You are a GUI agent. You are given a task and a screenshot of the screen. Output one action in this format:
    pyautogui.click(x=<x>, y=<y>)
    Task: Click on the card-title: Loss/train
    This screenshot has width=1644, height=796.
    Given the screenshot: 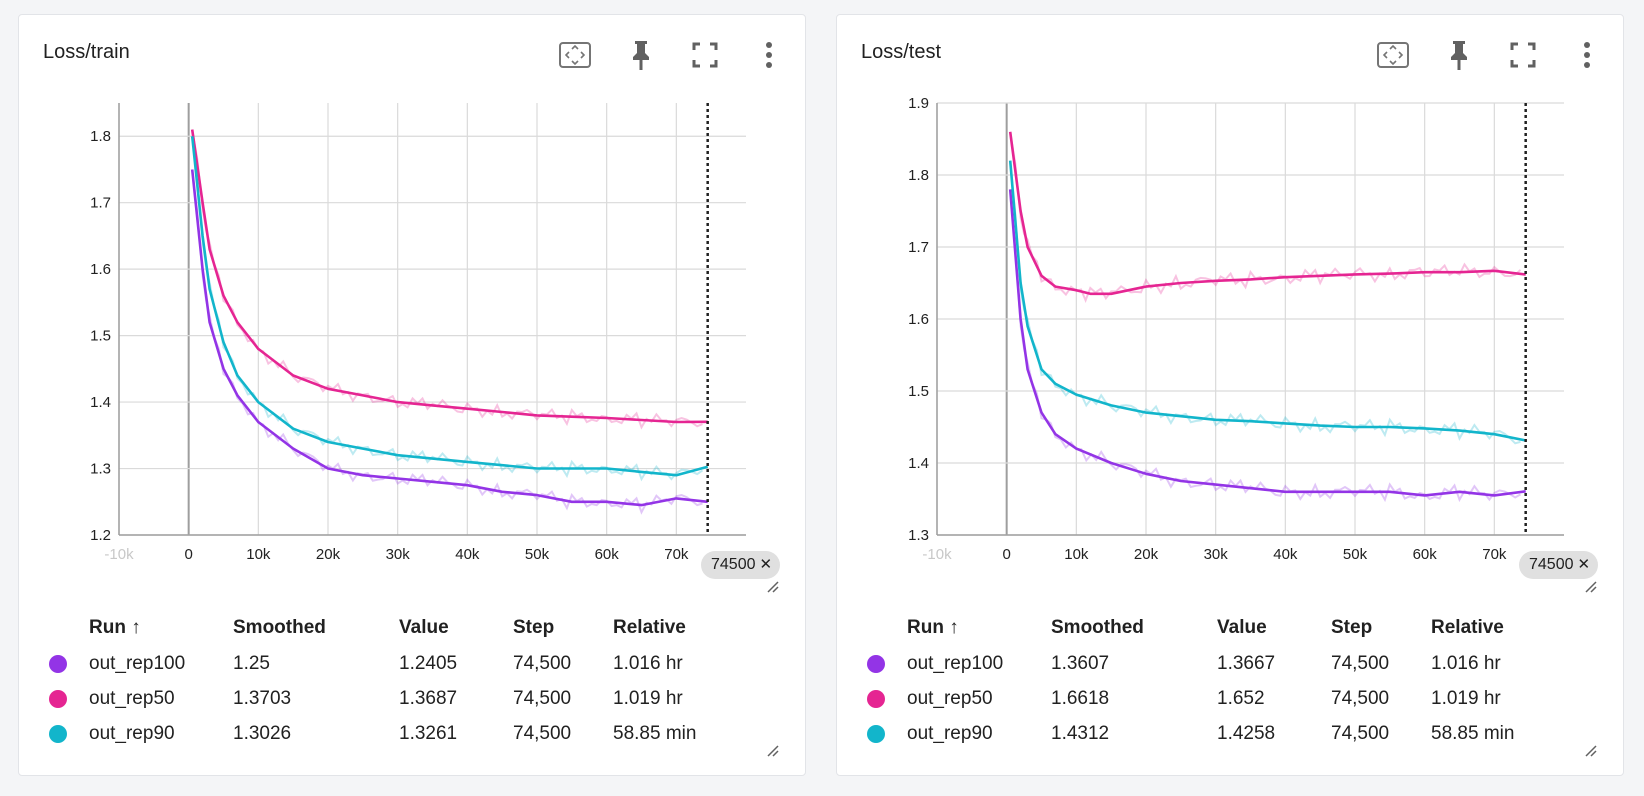 What is the action you would take?
    pyautogui.click(x=86, y=52)
    